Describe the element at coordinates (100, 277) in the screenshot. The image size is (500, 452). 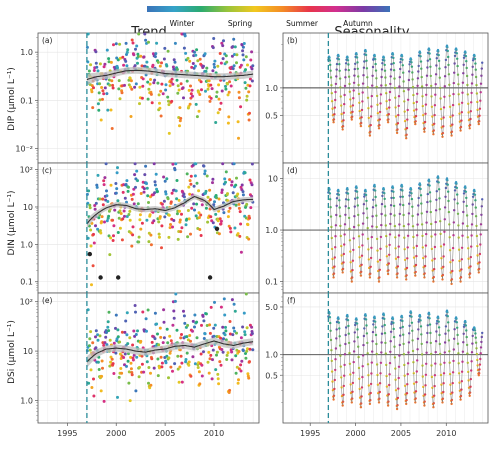
I see `outlier-point` at that location.